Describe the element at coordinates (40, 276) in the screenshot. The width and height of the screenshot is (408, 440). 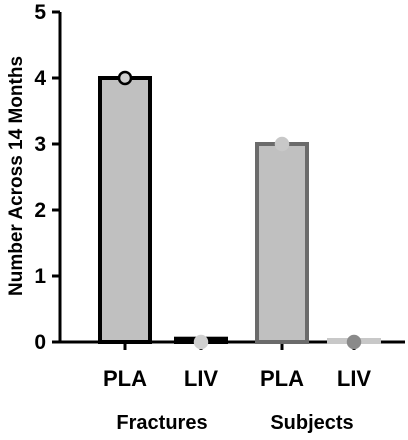
I see `y-tick-label: 1` at that location.